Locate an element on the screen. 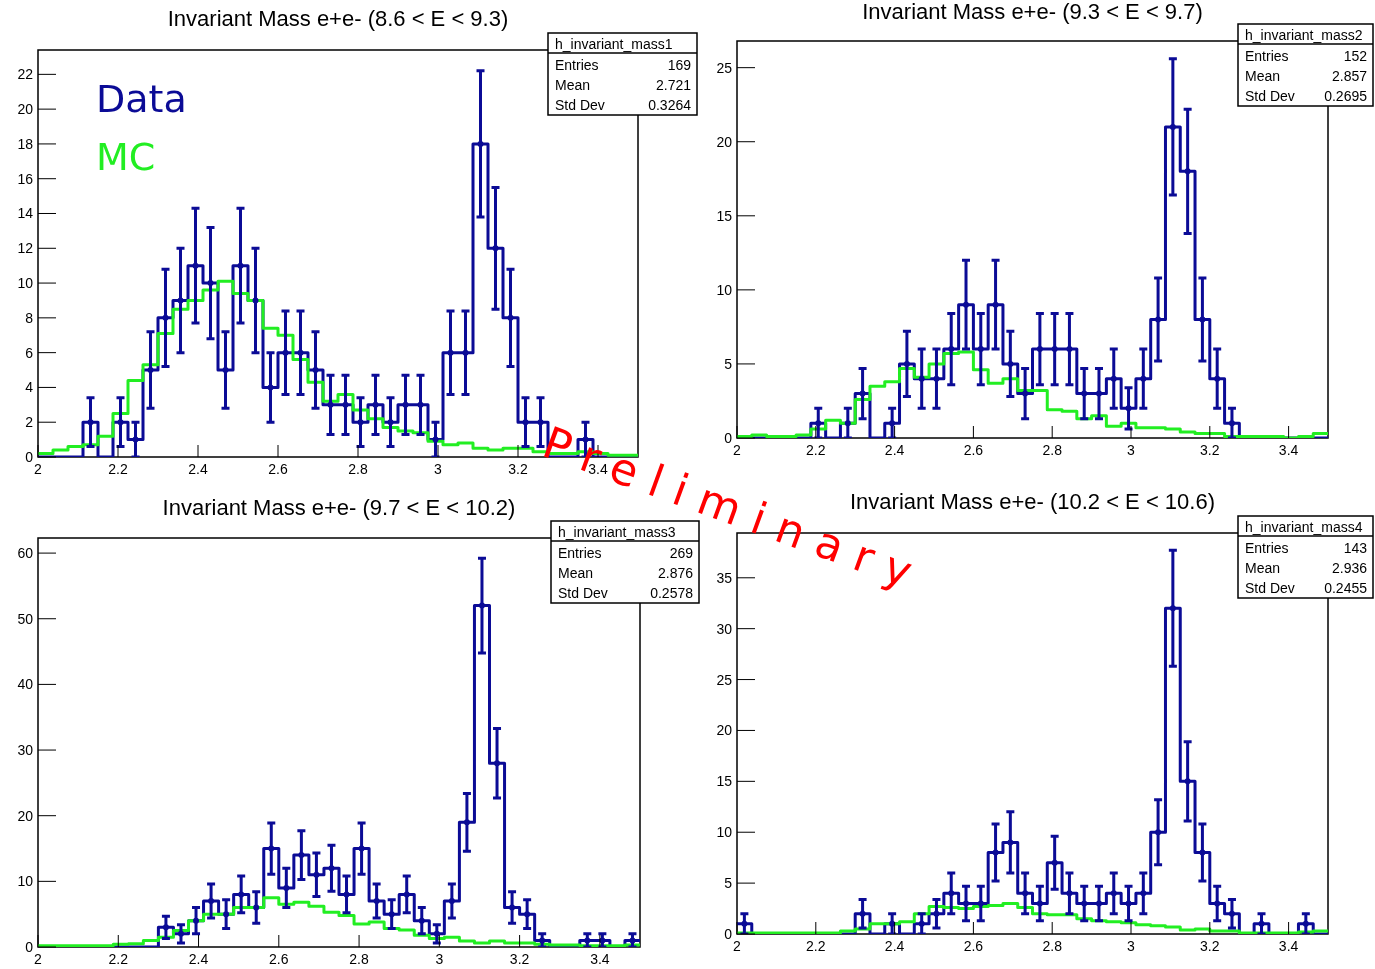 The width and height of the screenshot is (1375, 969). y-tick-label: 4 is located at coordinates (29, 387).